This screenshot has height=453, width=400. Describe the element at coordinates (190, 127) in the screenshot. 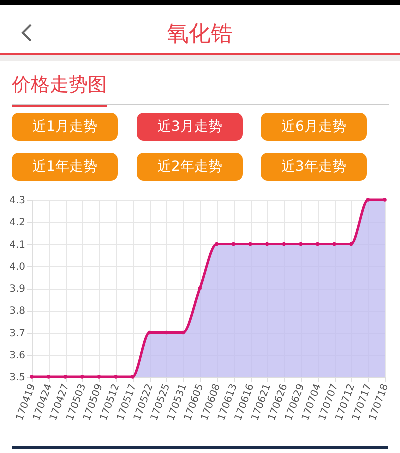

I see `text: 近3月走势` at that location.